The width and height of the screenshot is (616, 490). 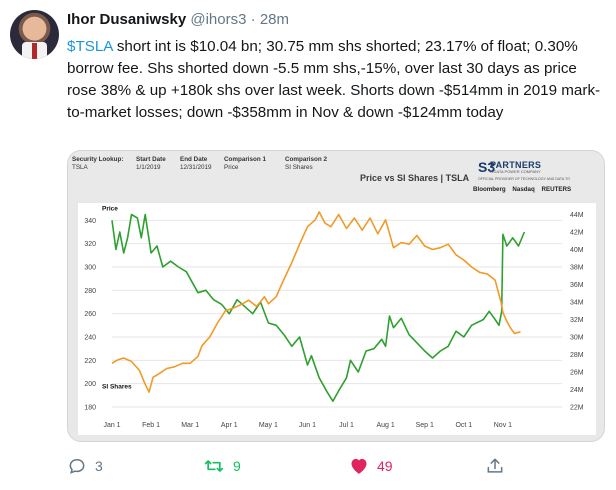 I want to click on brand-row: Bloomberg Nasdaq REUTERS, so click(x=524, y=189).